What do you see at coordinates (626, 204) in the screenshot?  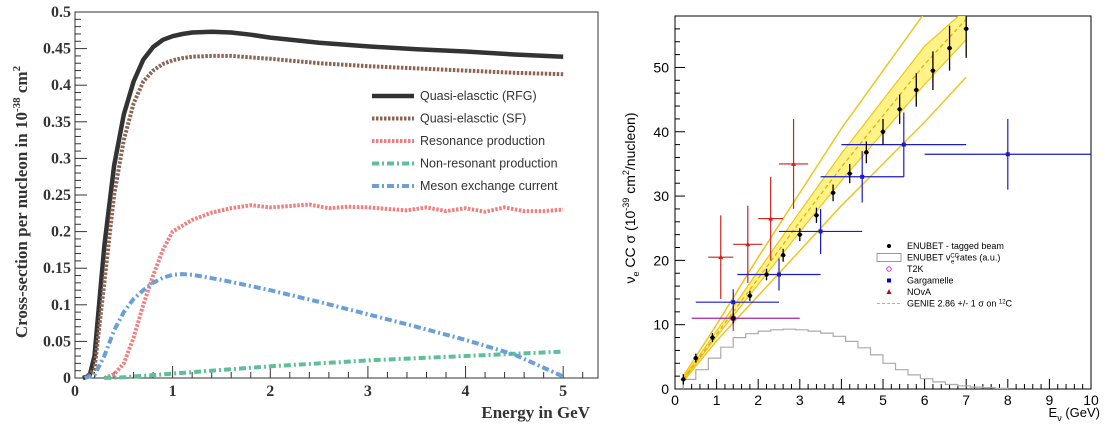 I see `right-y-label-exp: -39` at bounding box center [626, 204].